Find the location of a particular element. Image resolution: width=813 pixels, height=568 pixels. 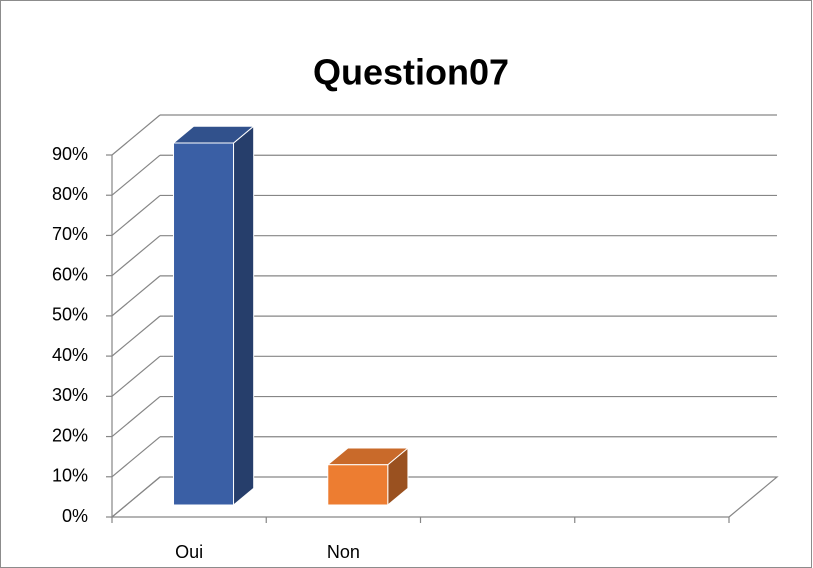

y-tick-label: 80% is located at coordinates (70, 194).